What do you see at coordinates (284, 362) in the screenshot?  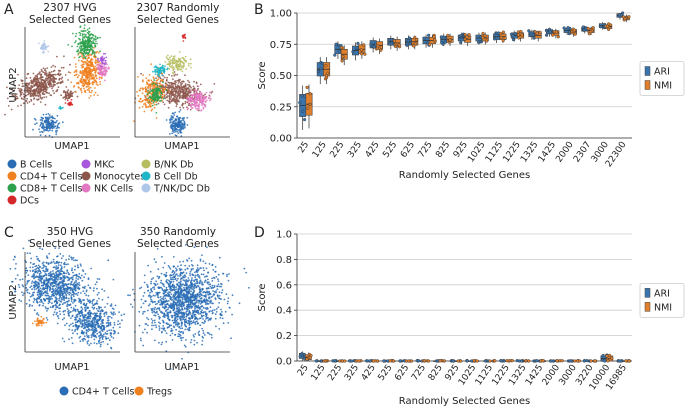 I see `y-tick-label: 0.0` at bounding box center [284, 362].